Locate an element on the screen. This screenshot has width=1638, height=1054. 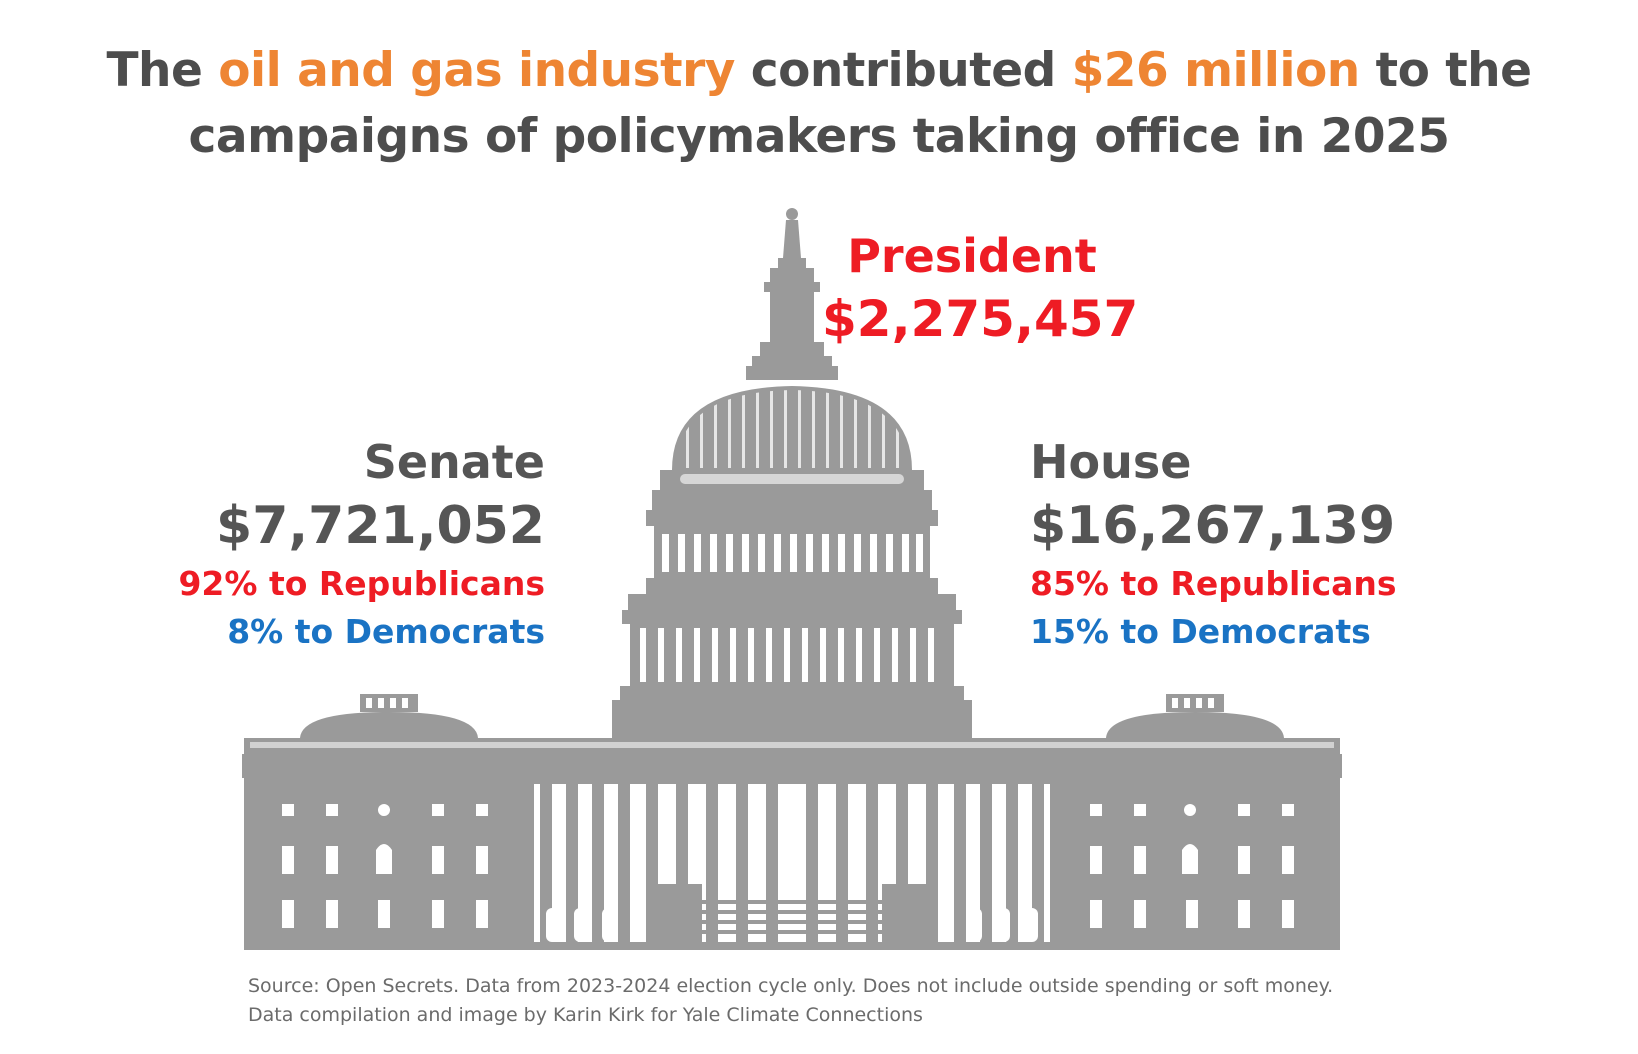
headline-text-2: contributed is located at coordinates (903, 70).